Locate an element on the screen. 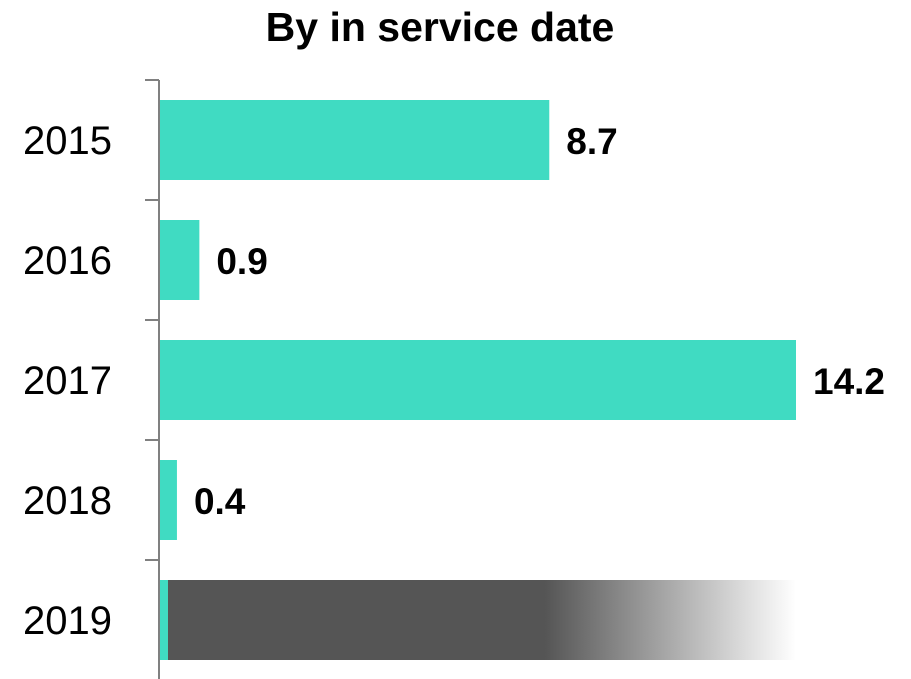 The width and height of the screenshot is (911, 679). category-label-2019: 2019 is located at coordinates (67, 621).